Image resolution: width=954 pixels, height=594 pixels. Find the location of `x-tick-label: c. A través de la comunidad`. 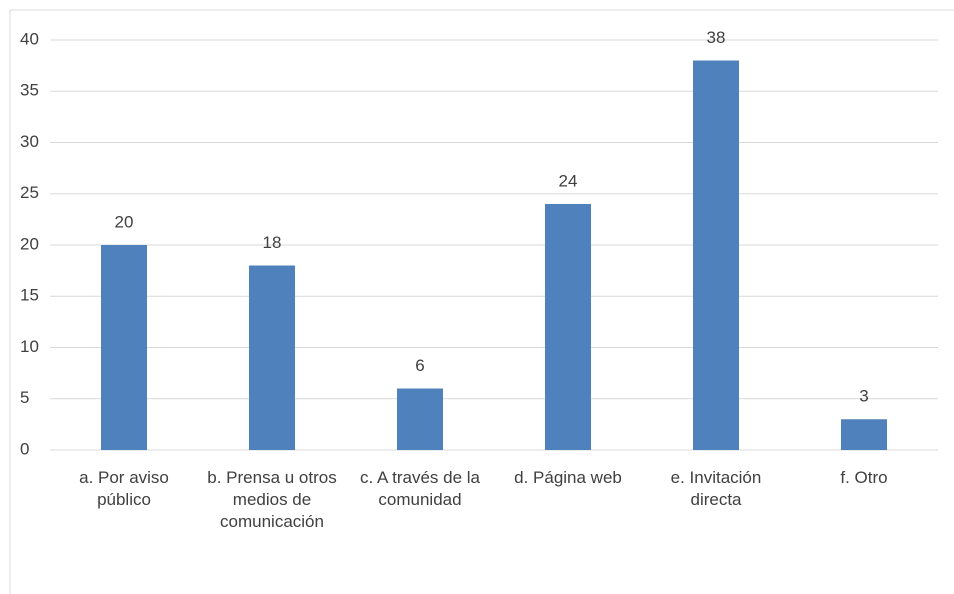

x-tick-label: c. A través de la comunidad is located at coordinates (419, 488).